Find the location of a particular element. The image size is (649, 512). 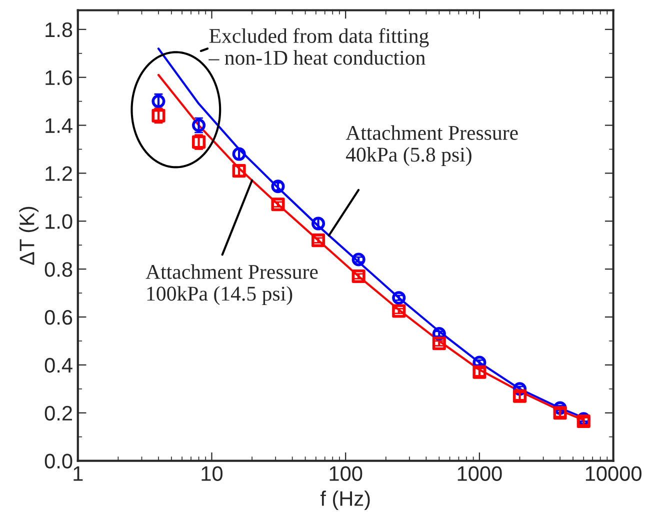

x-tick-label: 10000 is located at coordinates (614, 473).